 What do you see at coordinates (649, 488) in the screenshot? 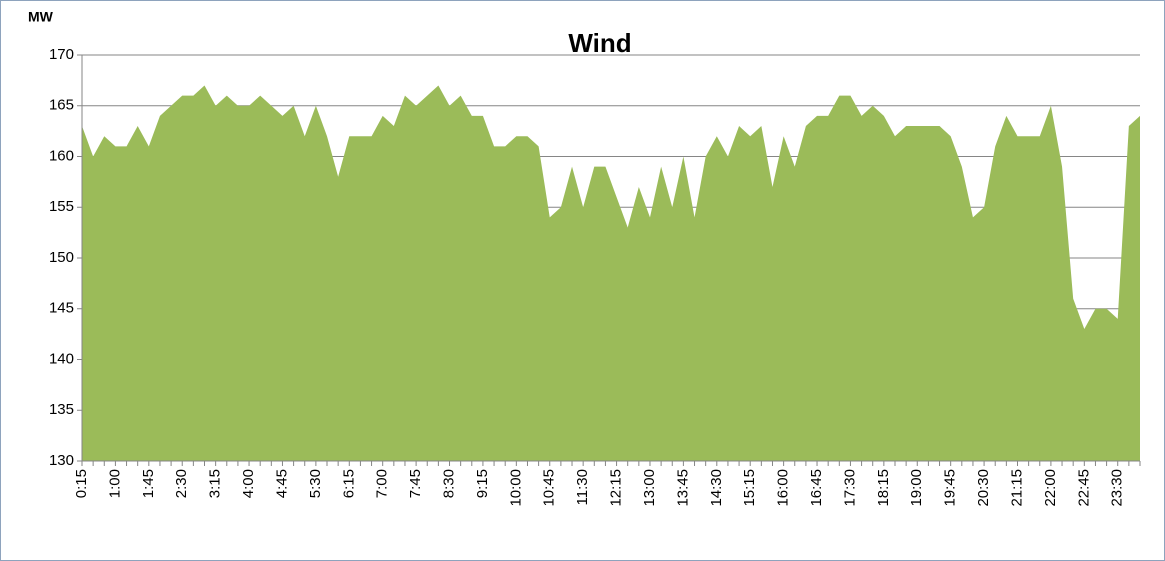
I see `x-tick-label: 13:00` at bounding box center [649, 488].